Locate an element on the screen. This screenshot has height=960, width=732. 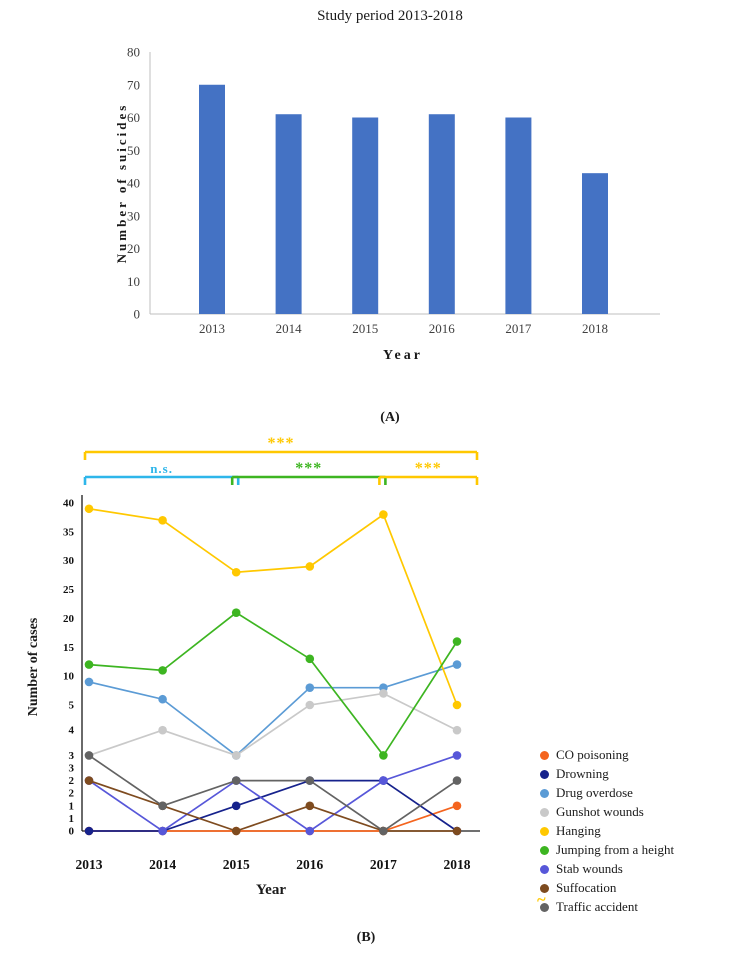
panel-a-label: (A) is located at coordinates (390, 417).